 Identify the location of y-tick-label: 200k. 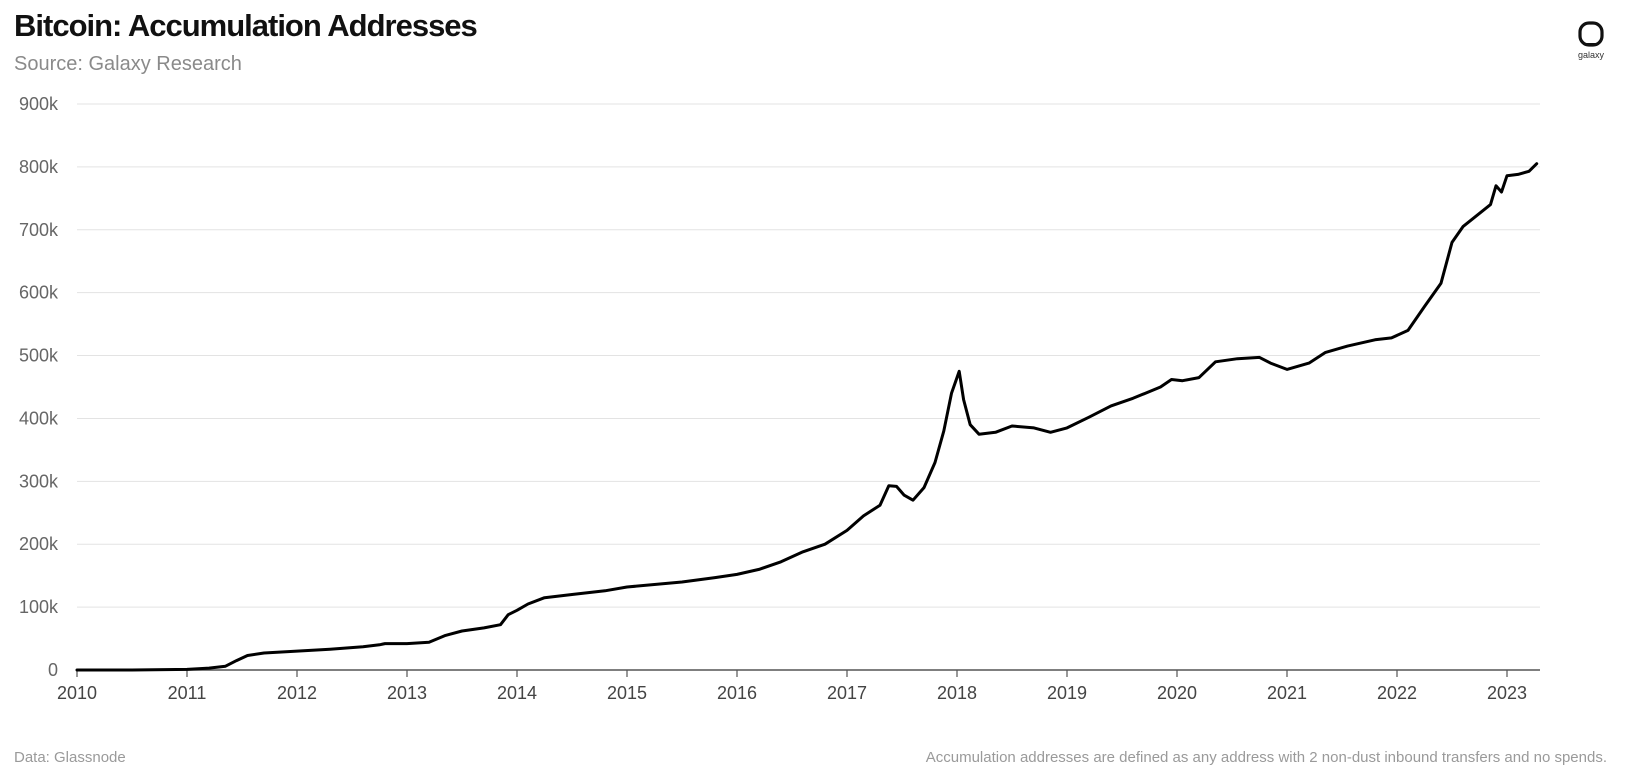
(39, 544).